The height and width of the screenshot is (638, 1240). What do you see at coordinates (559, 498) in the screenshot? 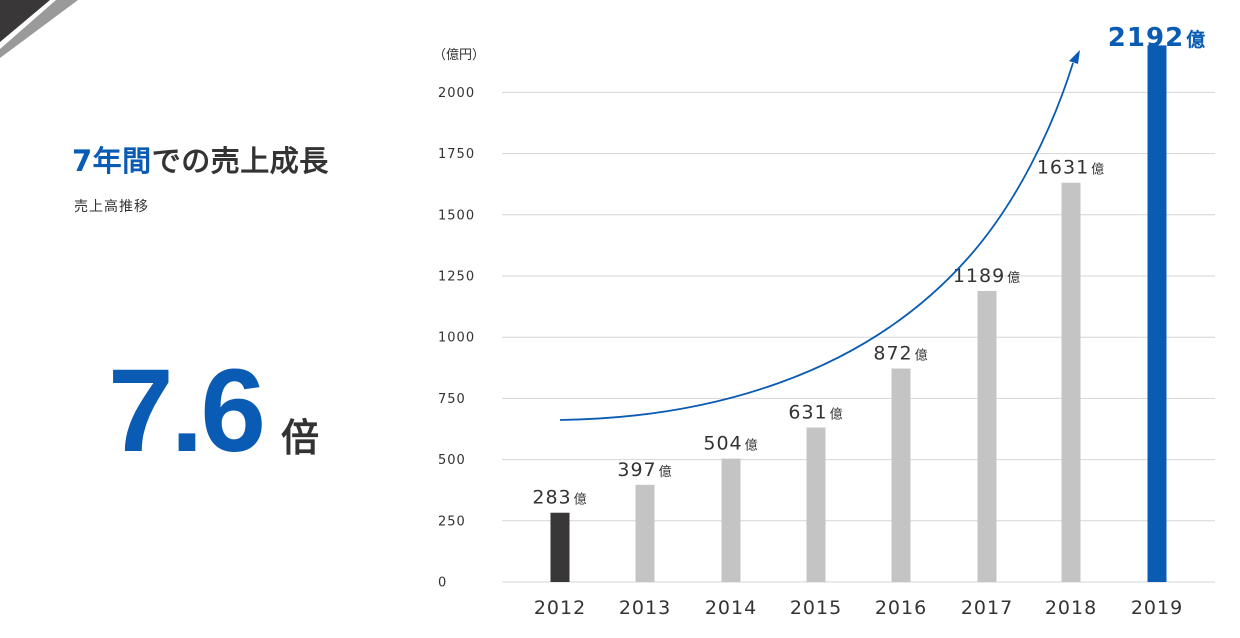
I see `data-label: 283 億` at bounding box center [559, 498].